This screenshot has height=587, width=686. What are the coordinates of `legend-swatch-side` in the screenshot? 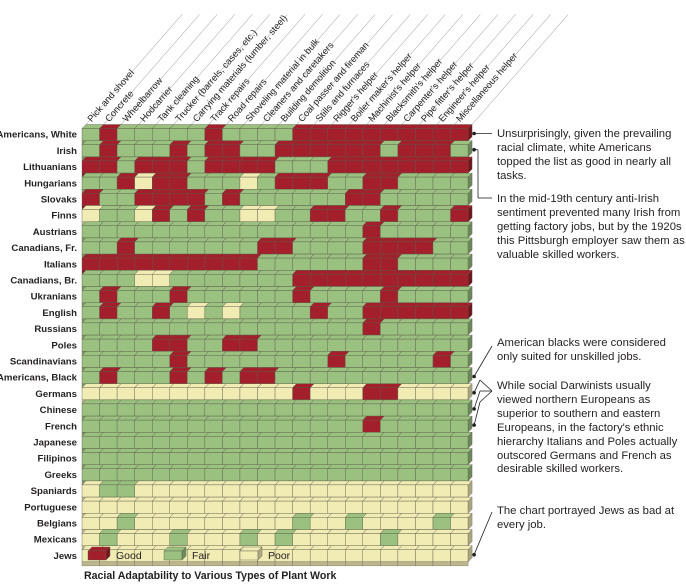 It's located at (108, 553).